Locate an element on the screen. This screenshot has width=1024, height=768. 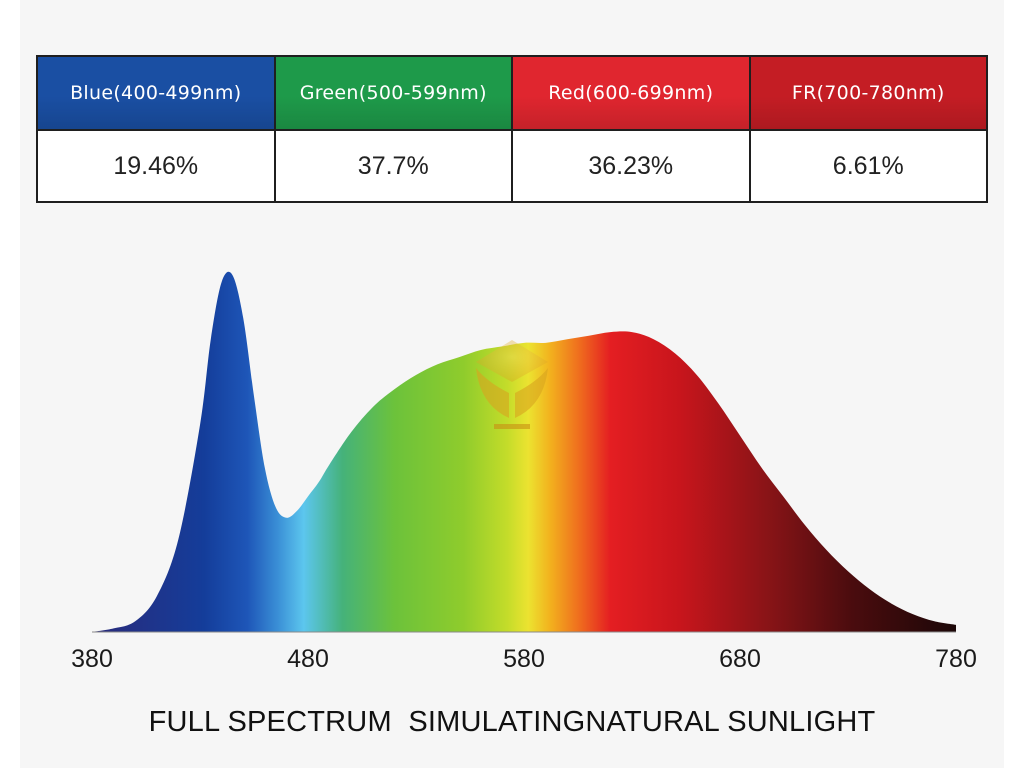
x-tick-label: 580 is located at coordinates (524, 659).